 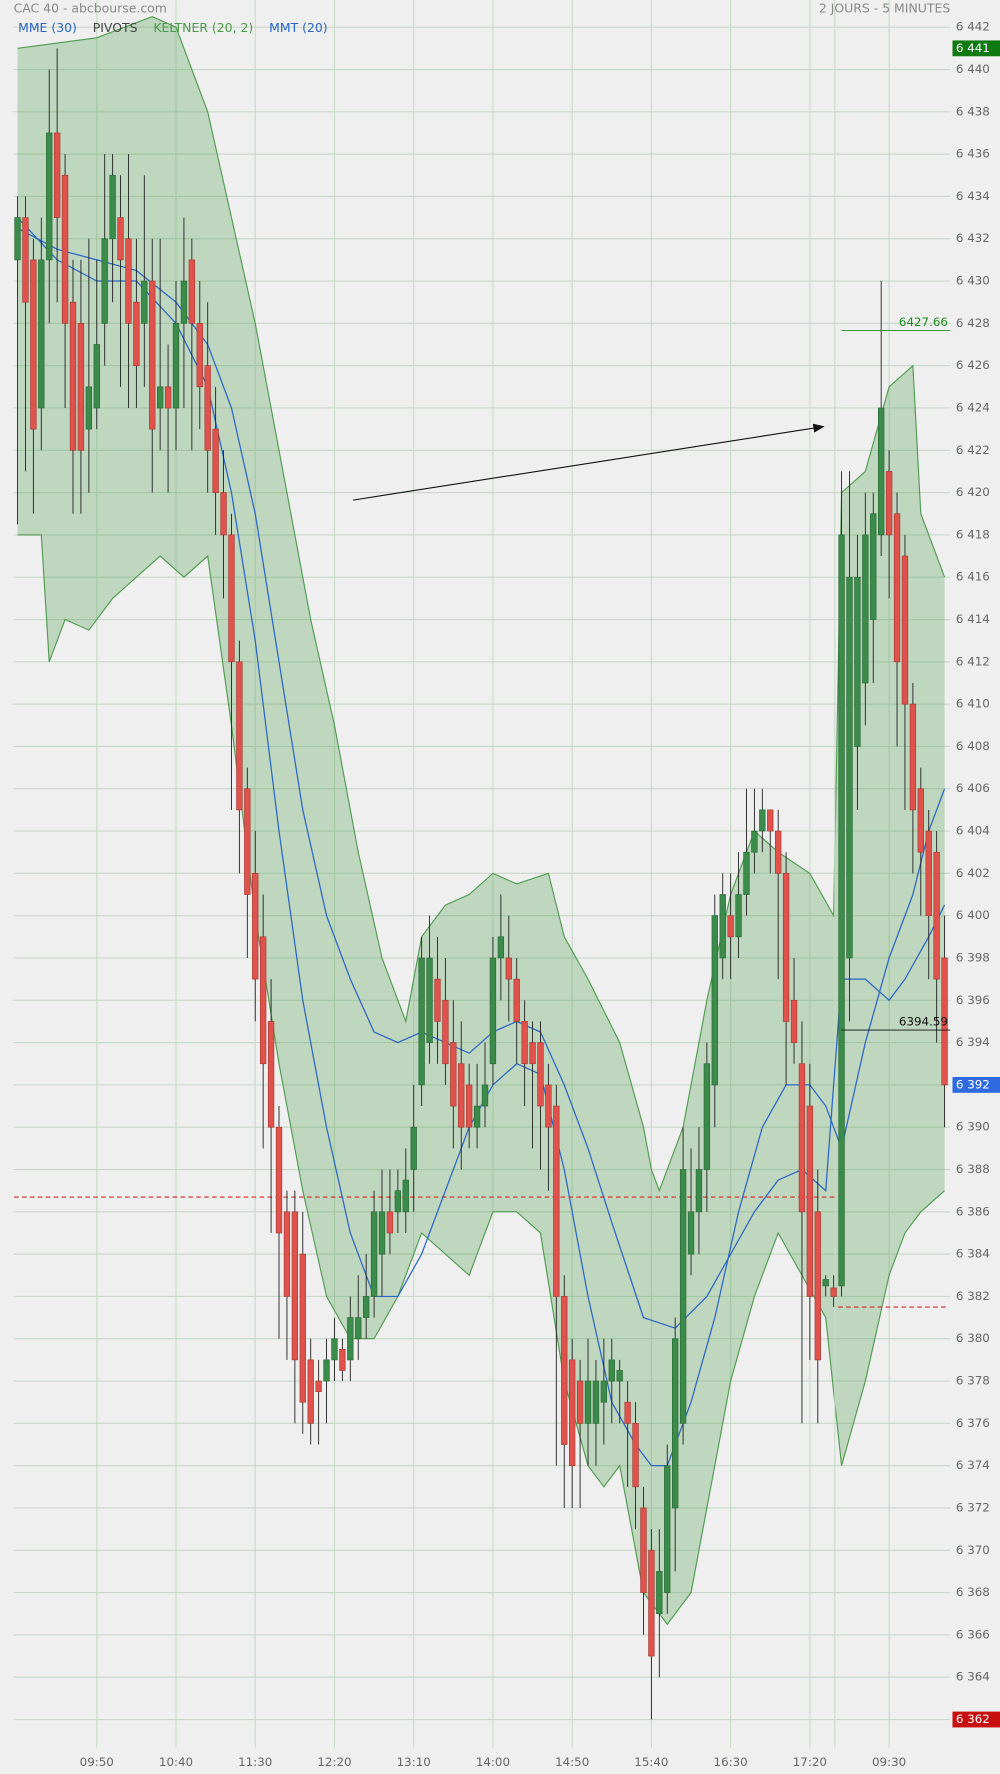 I want to click on x-tick-label: 16:30, so click(x=731, y=1762).